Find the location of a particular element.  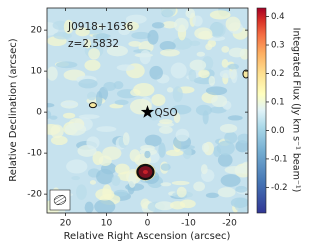

colorbar-tick-label: 0.2 is located at coordinates (278, 74).